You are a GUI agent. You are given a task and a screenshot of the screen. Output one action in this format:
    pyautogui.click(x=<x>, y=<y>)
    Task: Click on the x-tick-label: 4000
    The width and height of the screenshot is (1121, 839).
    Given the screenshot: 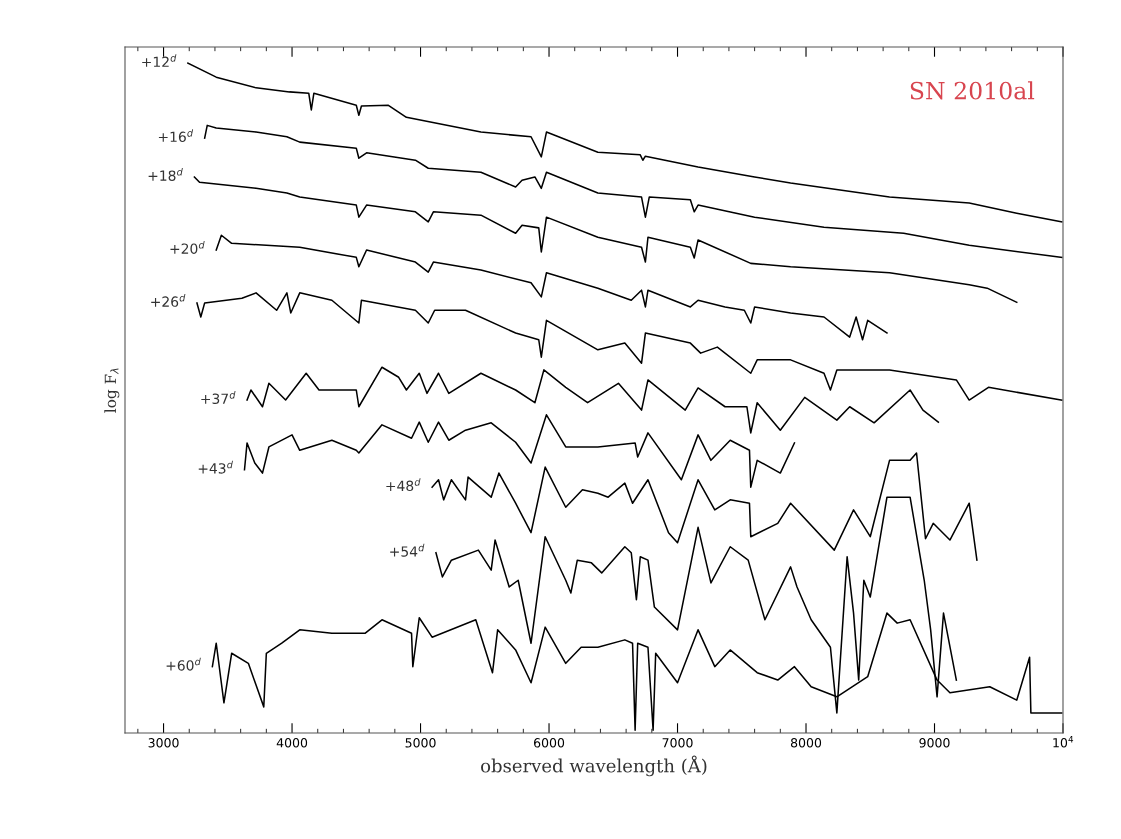 What is the action you would take?
    pyautogui.click(x=292, y=743)
    